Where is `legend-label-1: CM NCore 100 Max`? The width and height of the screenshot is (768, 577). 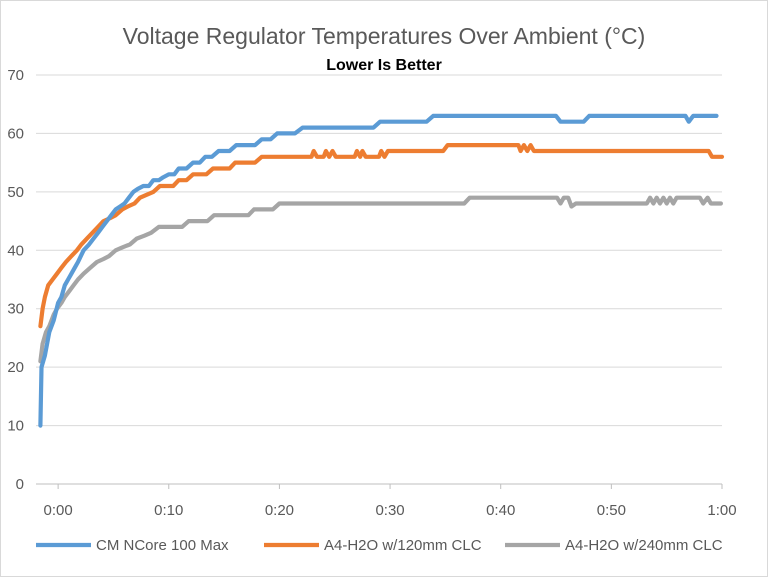
legend-label-1: CM NCore 100 Max is located at coordinates (162, 545).